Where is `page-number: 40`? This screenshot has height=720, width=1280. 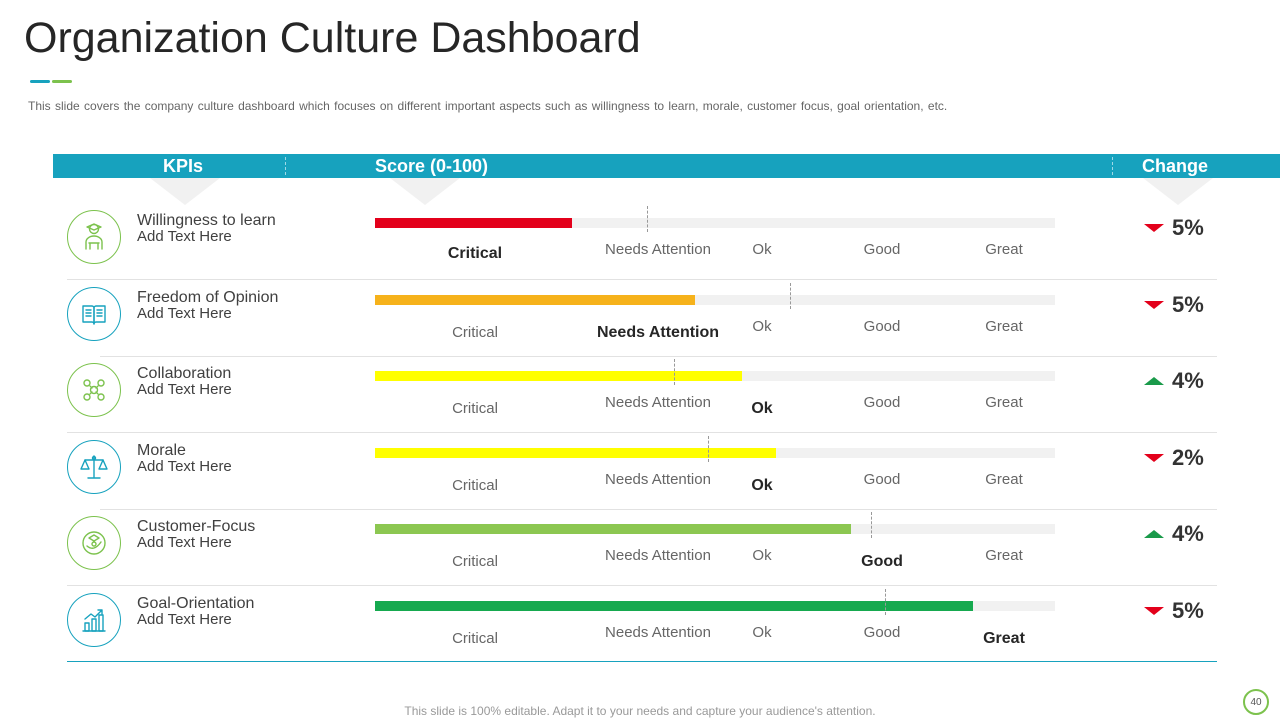 page-number: 40 is located at coordinates (1256, 702).